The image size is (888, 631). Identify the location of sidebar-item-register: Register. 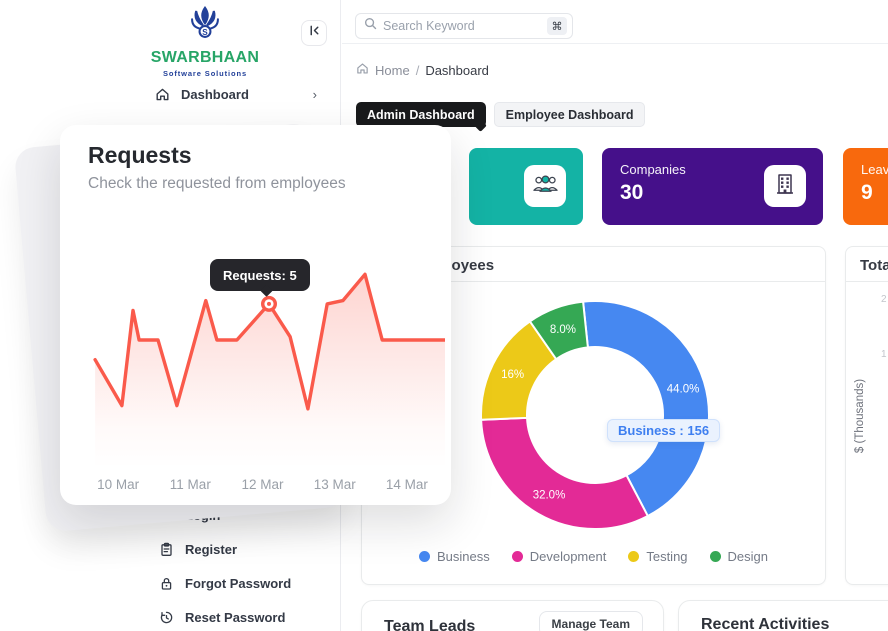
(198, 549).